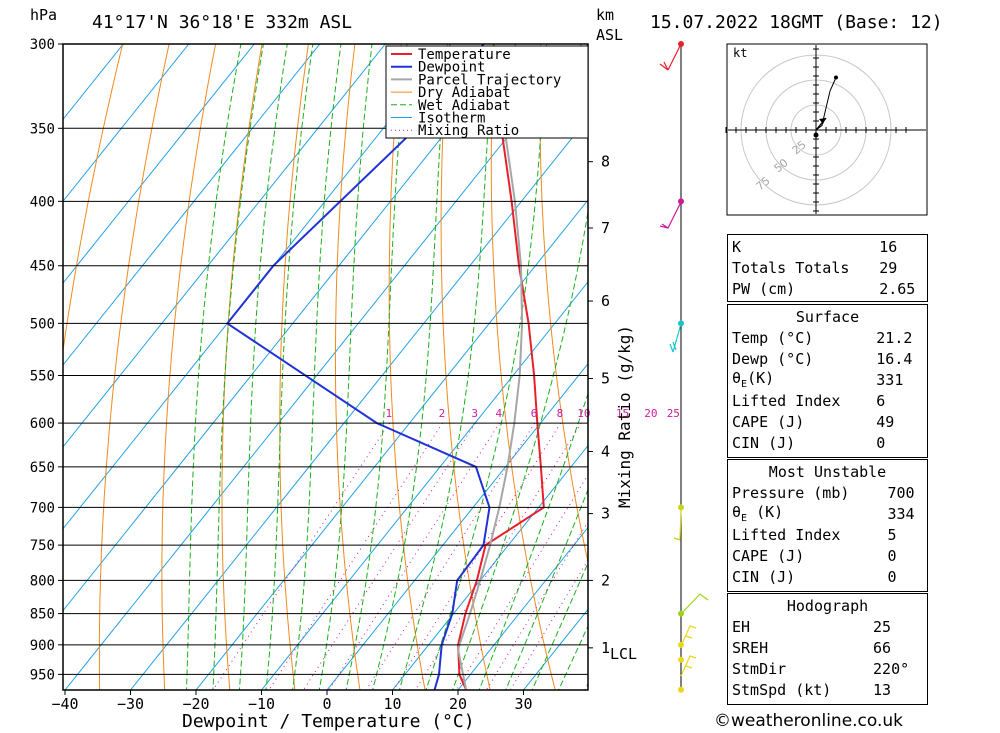 The height and width of the screenshot is (733, 1000). What do you see at coordinates (888, 267) in the screenshot?
I see `totals-value: 29` at bounding box center [888, 267].